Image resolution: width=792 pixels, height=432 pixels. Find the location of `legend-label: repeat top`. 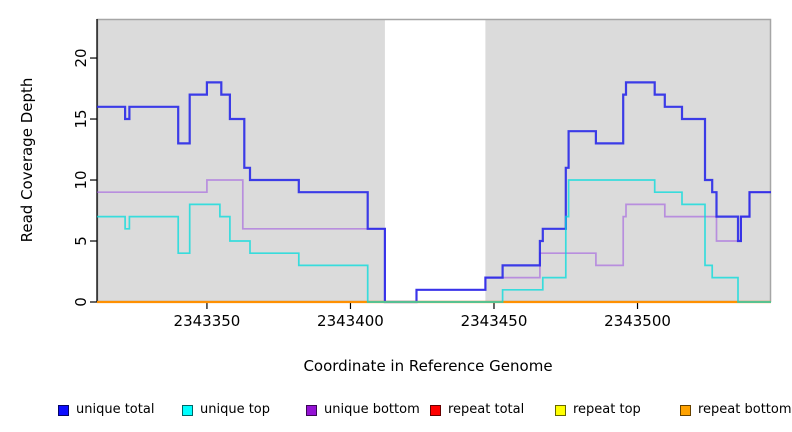

legend-label: repeat top is located at coordinates (607, 409).